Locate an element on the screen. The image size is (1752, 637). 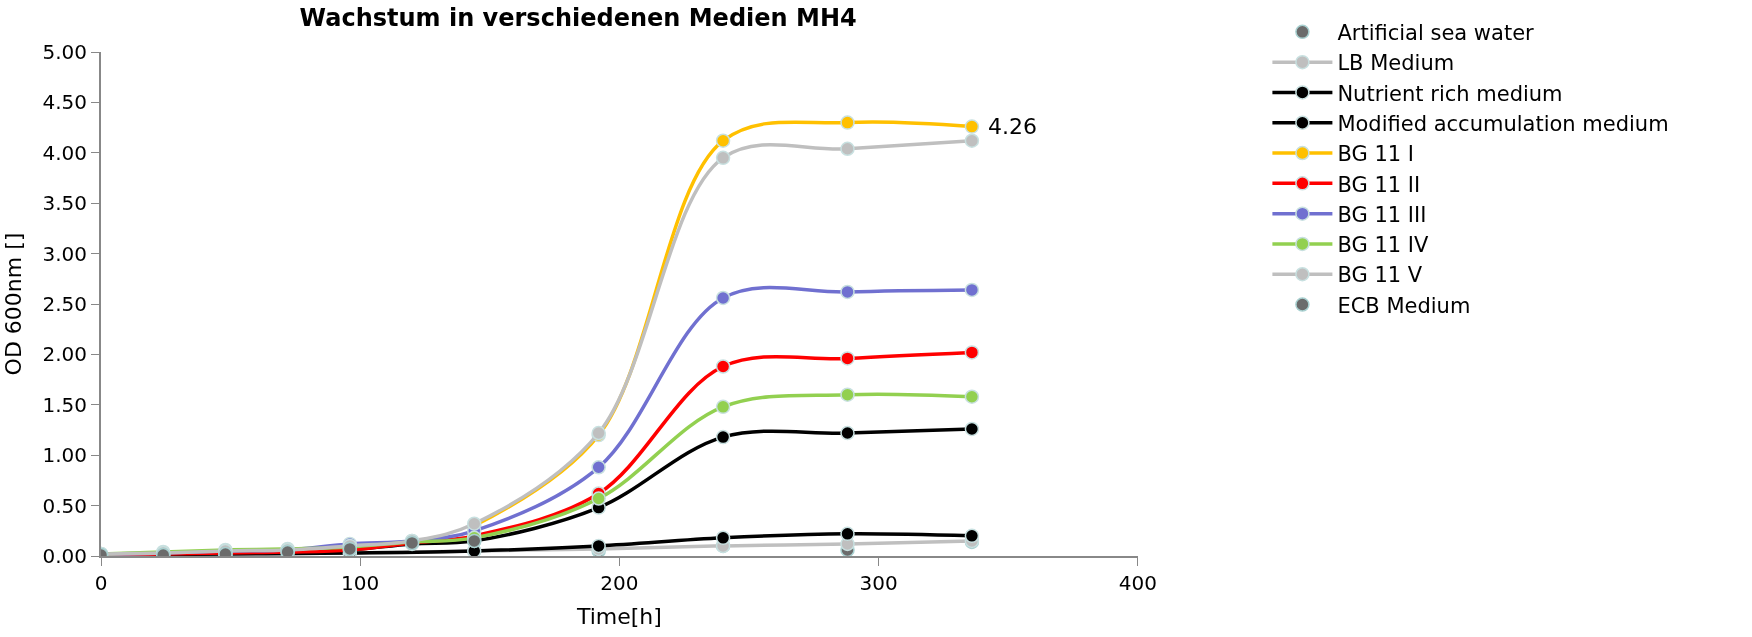
y-tick-label: 0.00 is located at coordinates (64, 556).